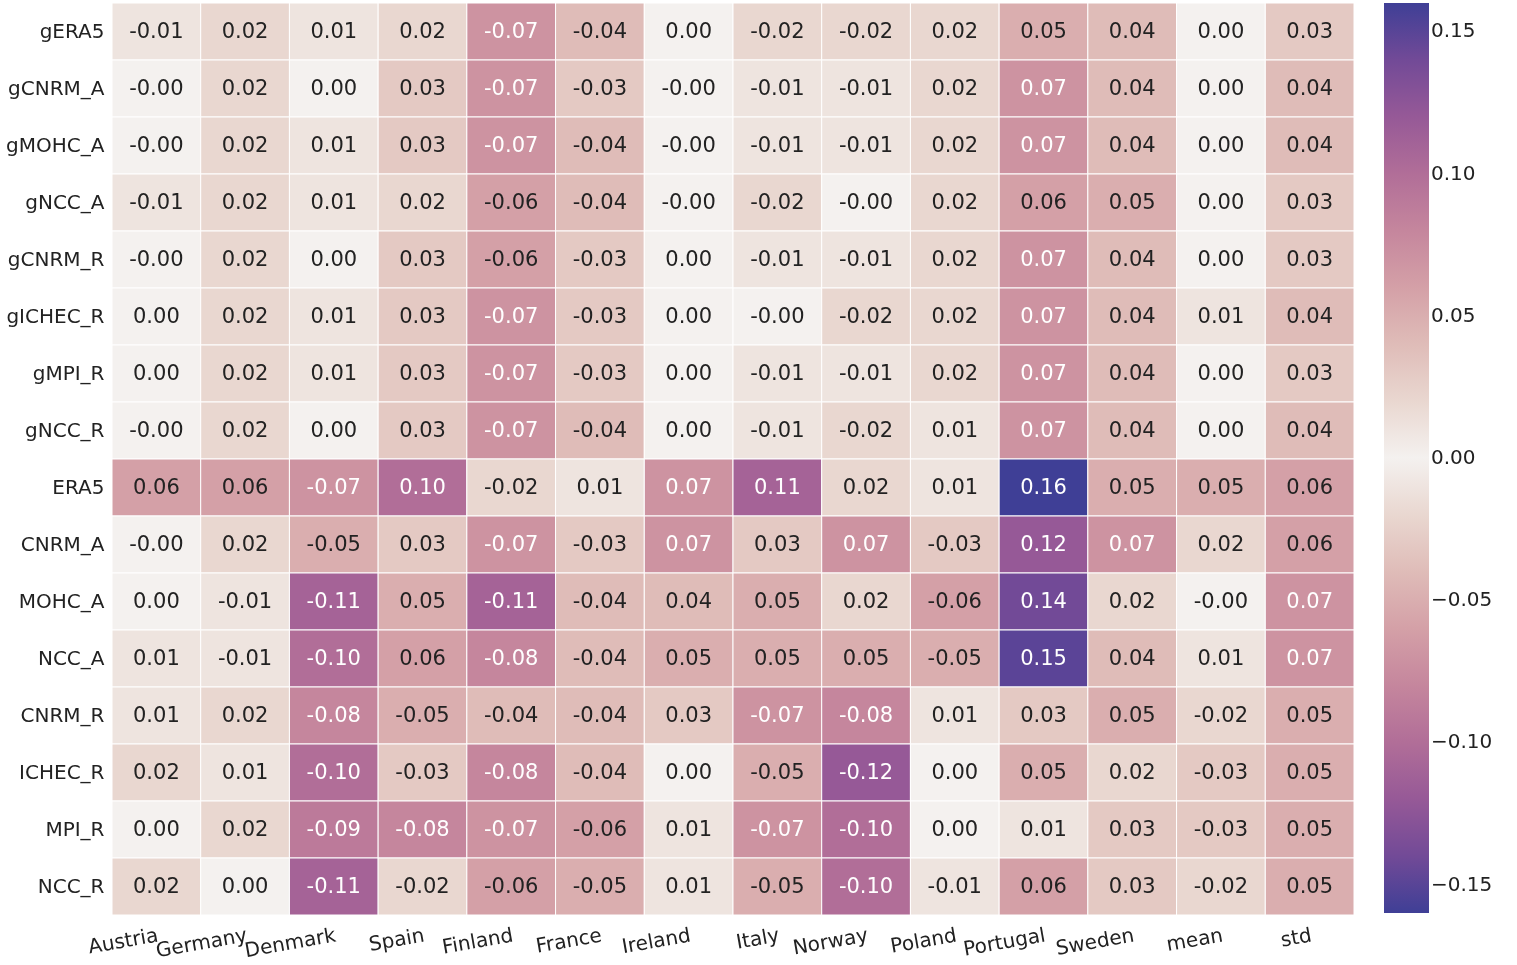 This screenshot has height=965, width=1517. I want to click on color-bar-label: −0.05, so click(1462, 599).